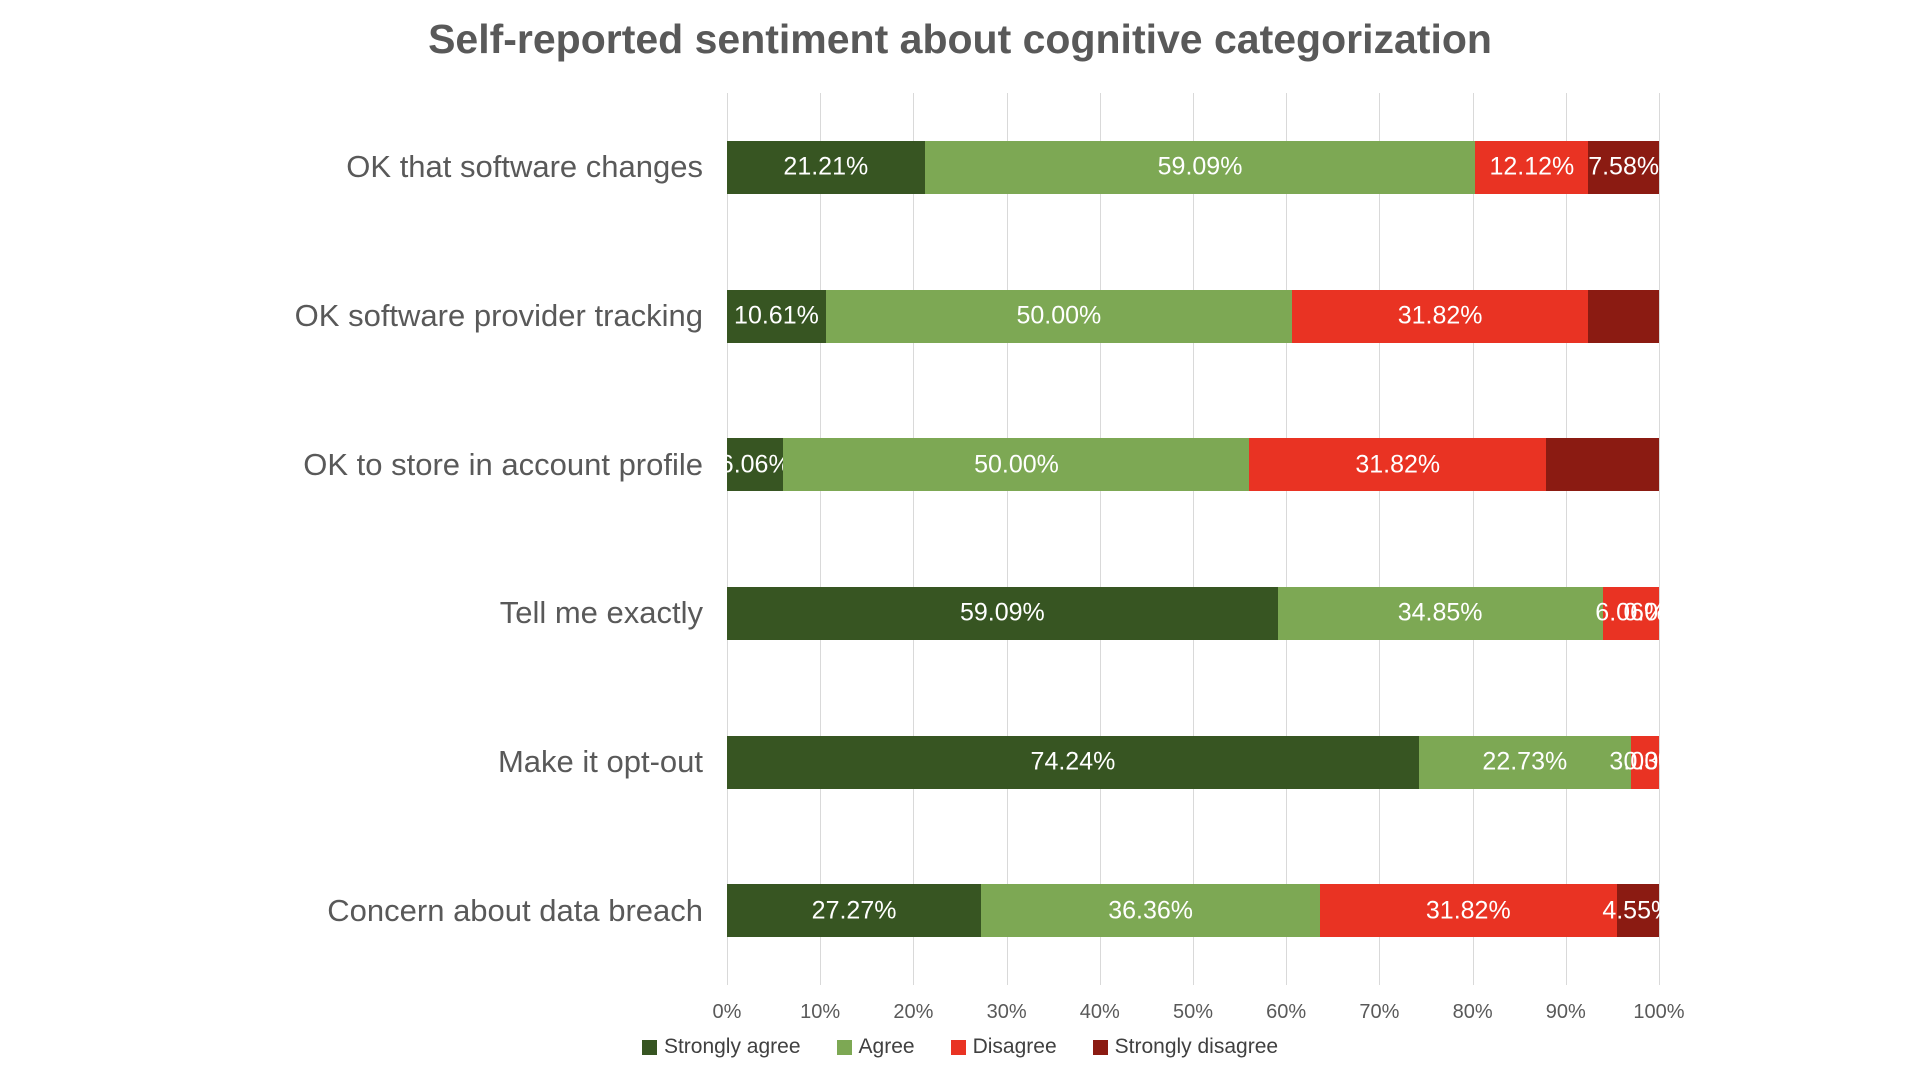  I want to click on bar-segment-strongly-disagree: 4.55%, so click(1637, 911).